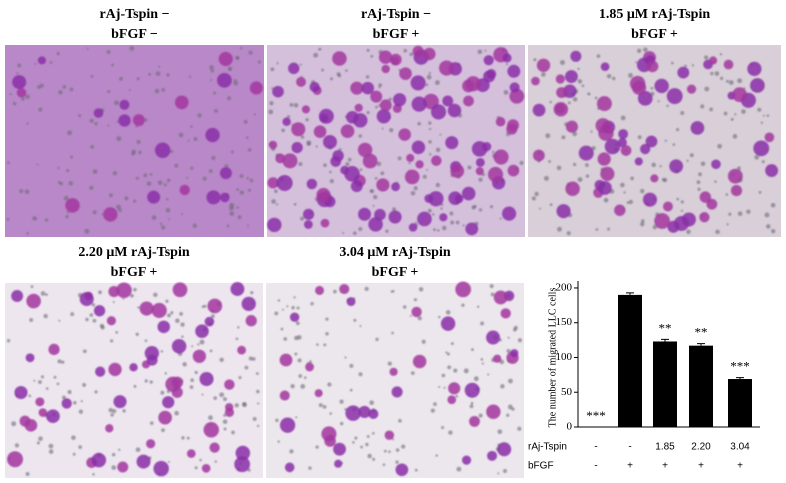  I want to click on significance: ***, so click(596, 415).